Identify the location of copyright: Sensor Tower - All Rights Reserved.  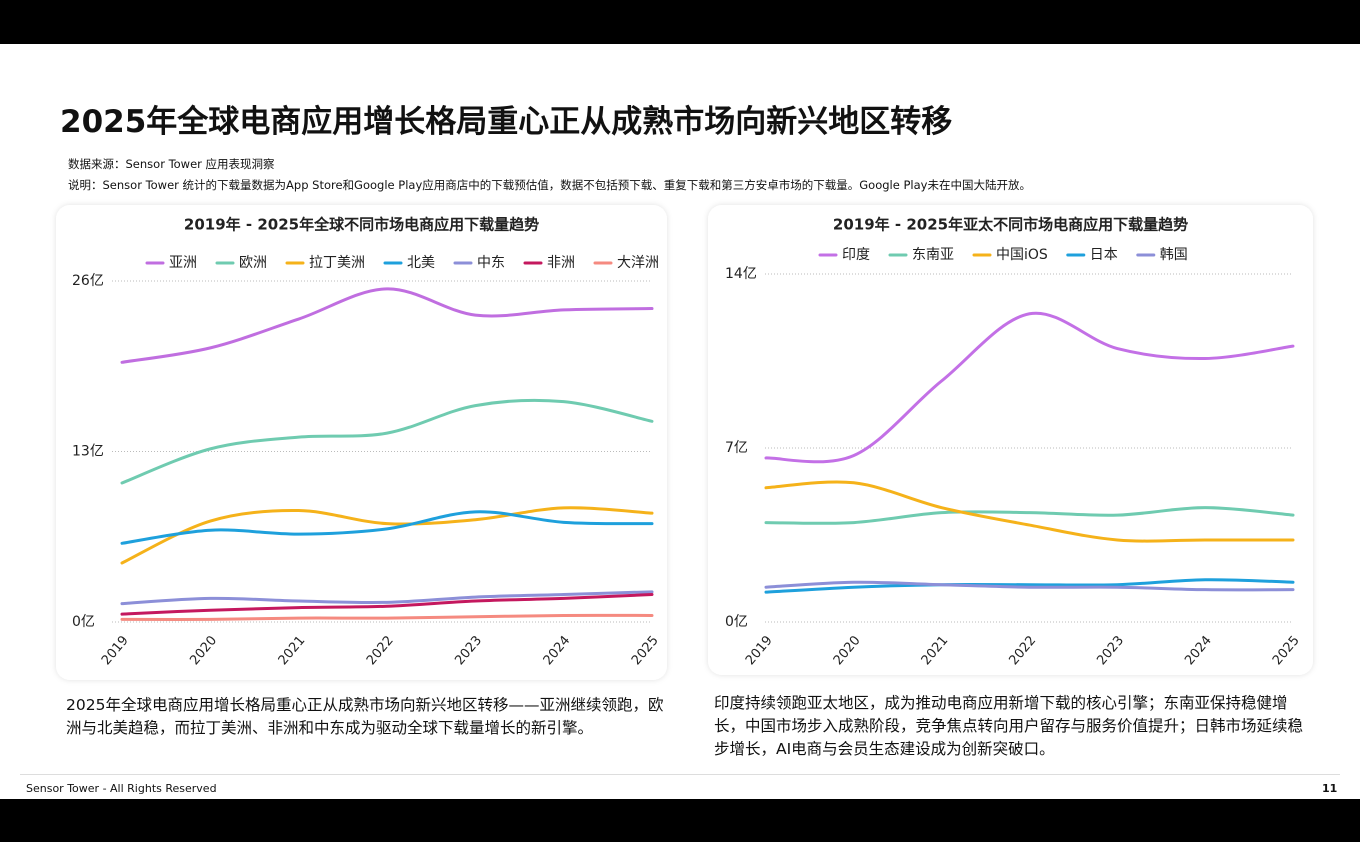
(121, 788).